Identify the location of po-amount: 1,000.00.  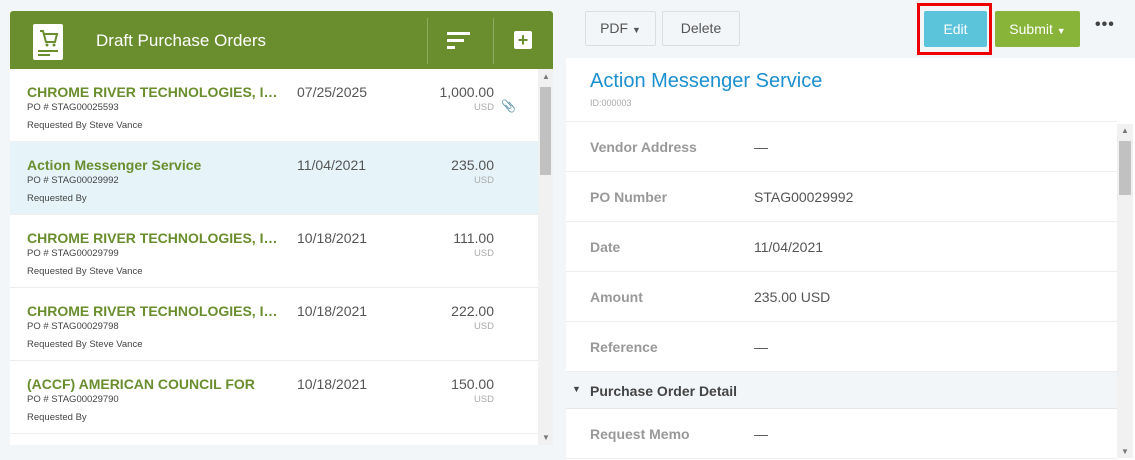
(467, 92).